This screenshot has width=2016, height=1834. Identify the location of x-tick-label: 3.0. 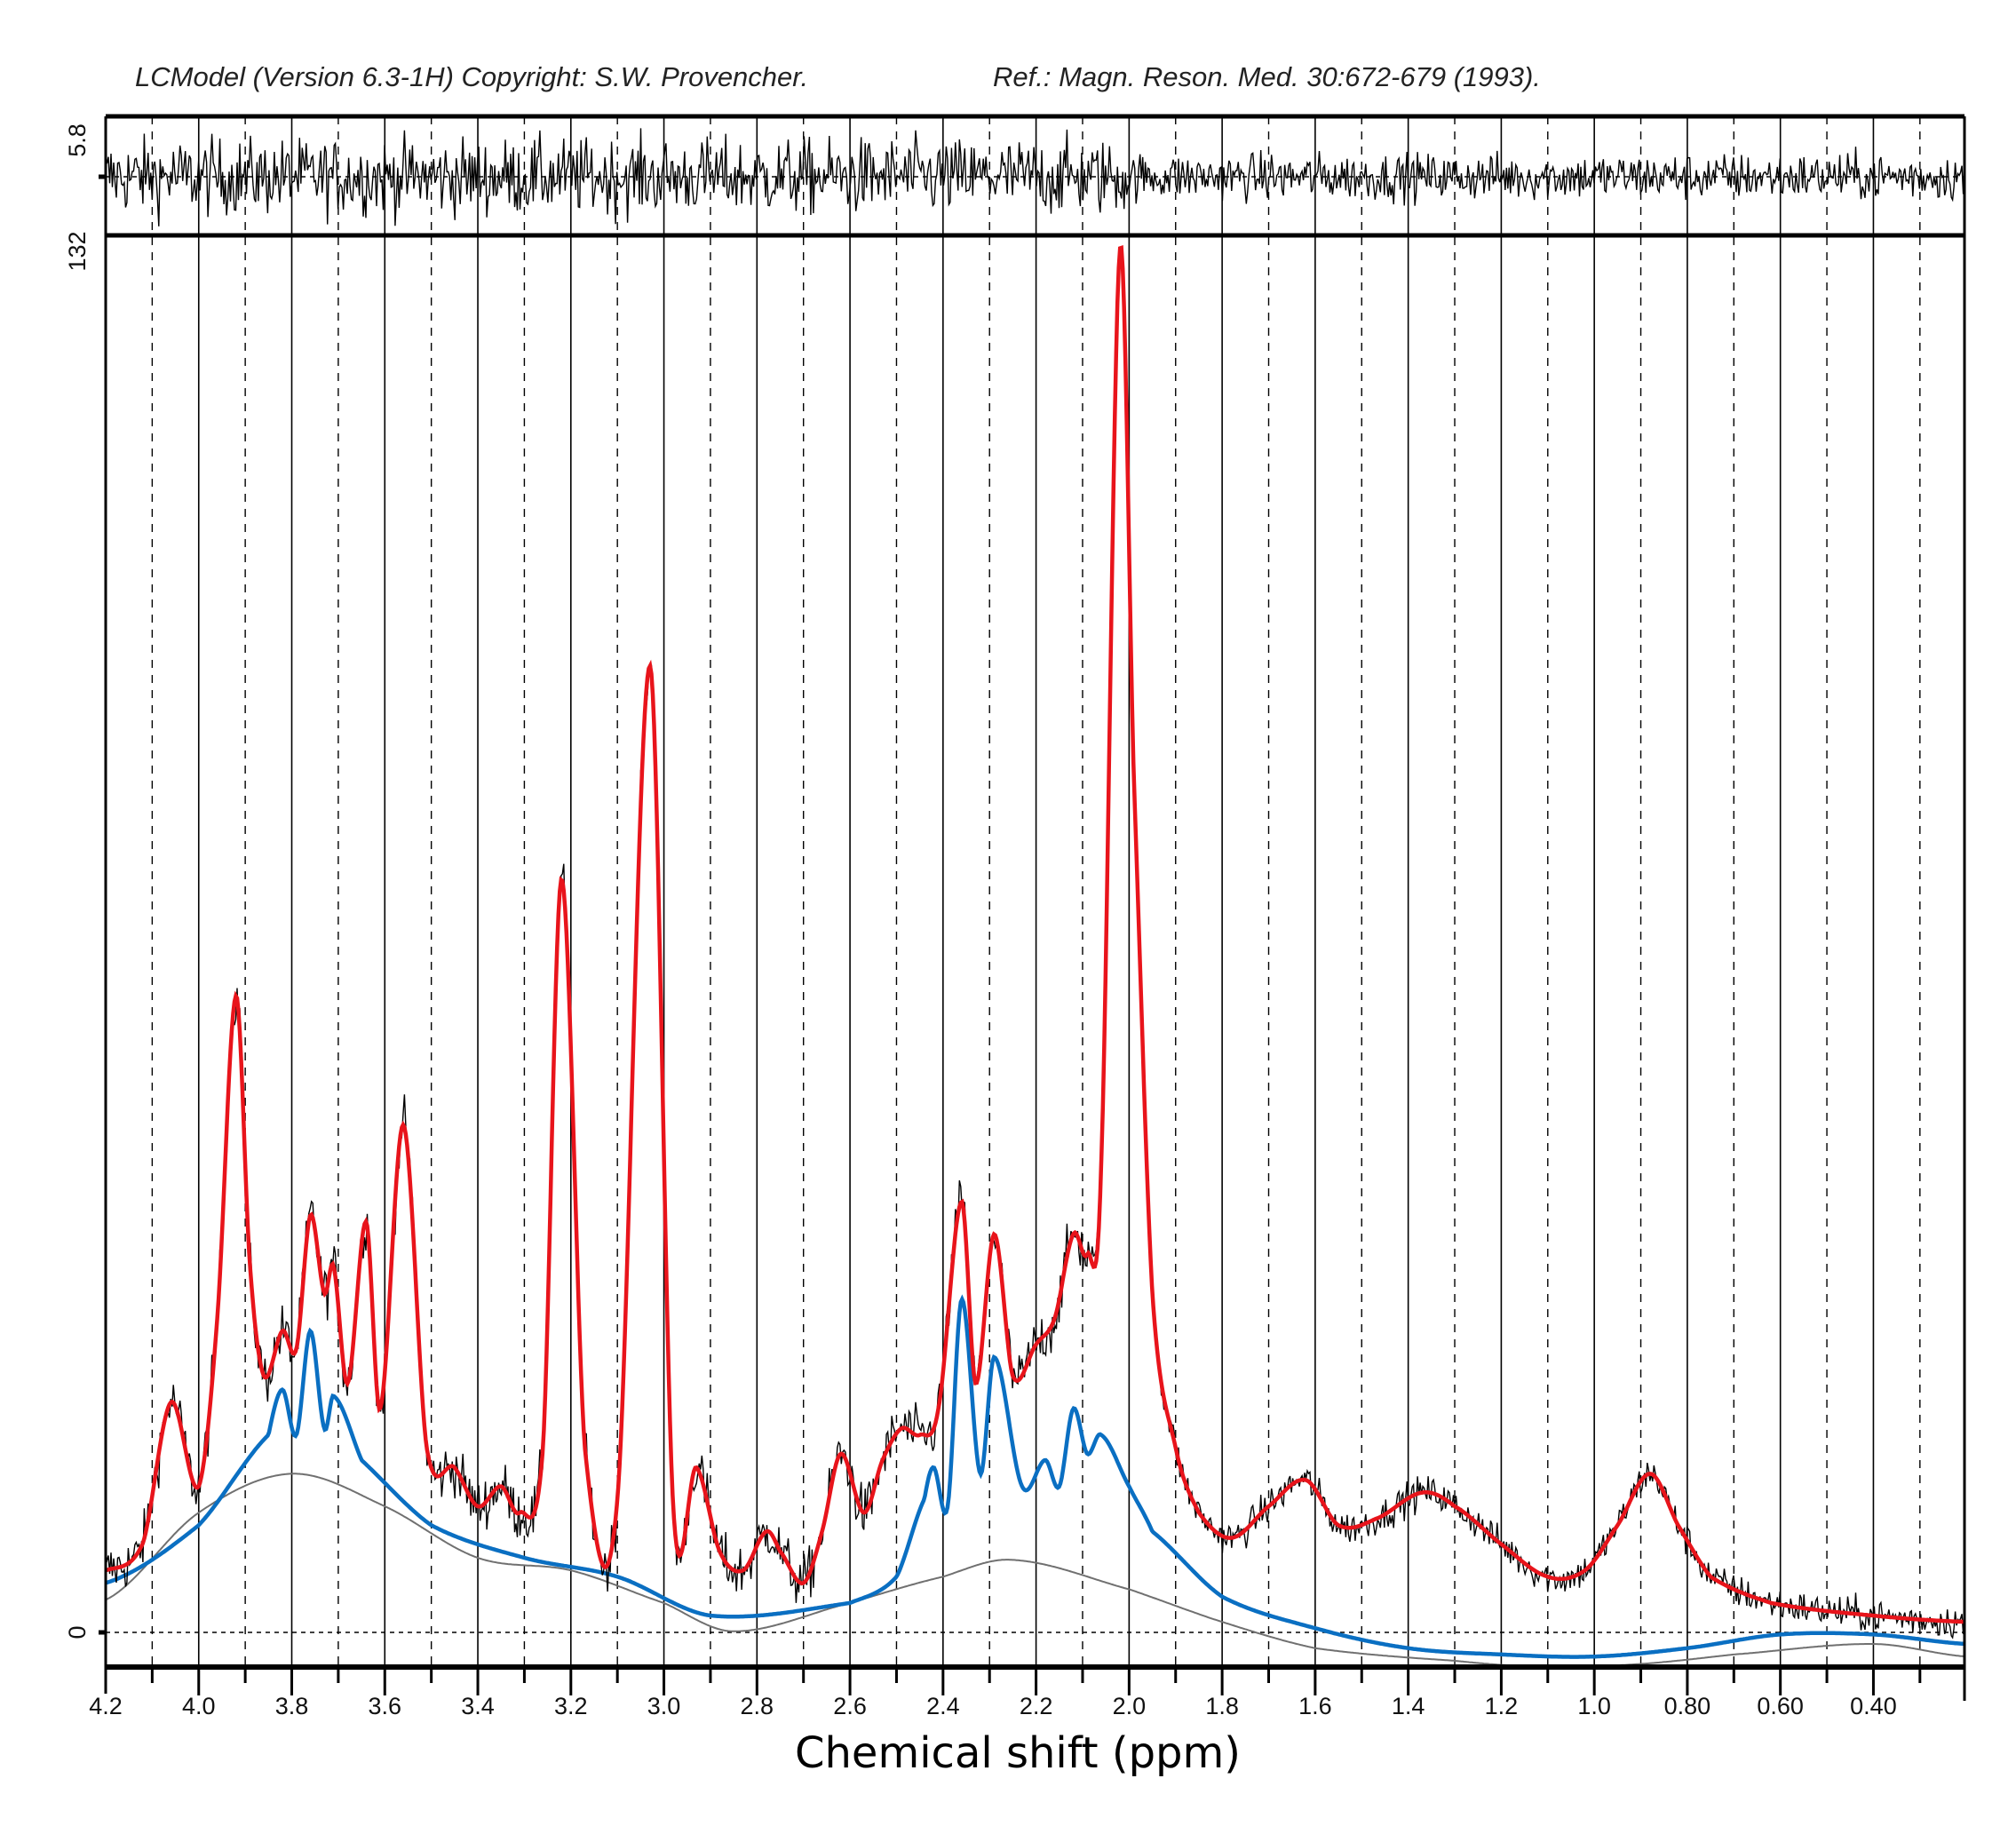
(664, 1706).